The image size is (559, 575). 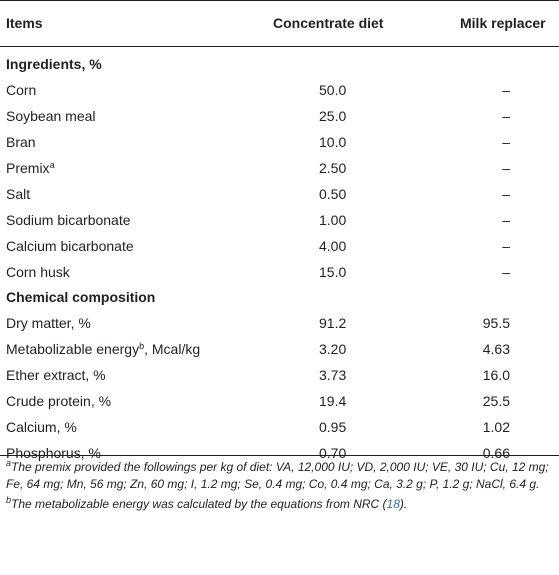 What do you see at coordinates (279, 46) in the screenshot?
I see `table-header-rule` at bounding box center [279, 46].